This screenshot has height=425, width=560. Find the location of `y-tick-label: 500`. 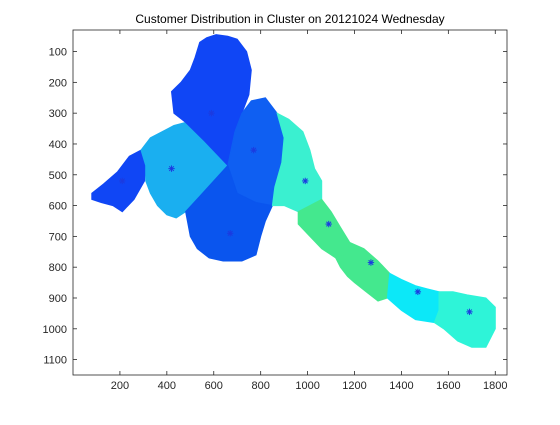

y-tick-label: 500 is located at coordinates (58, 176).